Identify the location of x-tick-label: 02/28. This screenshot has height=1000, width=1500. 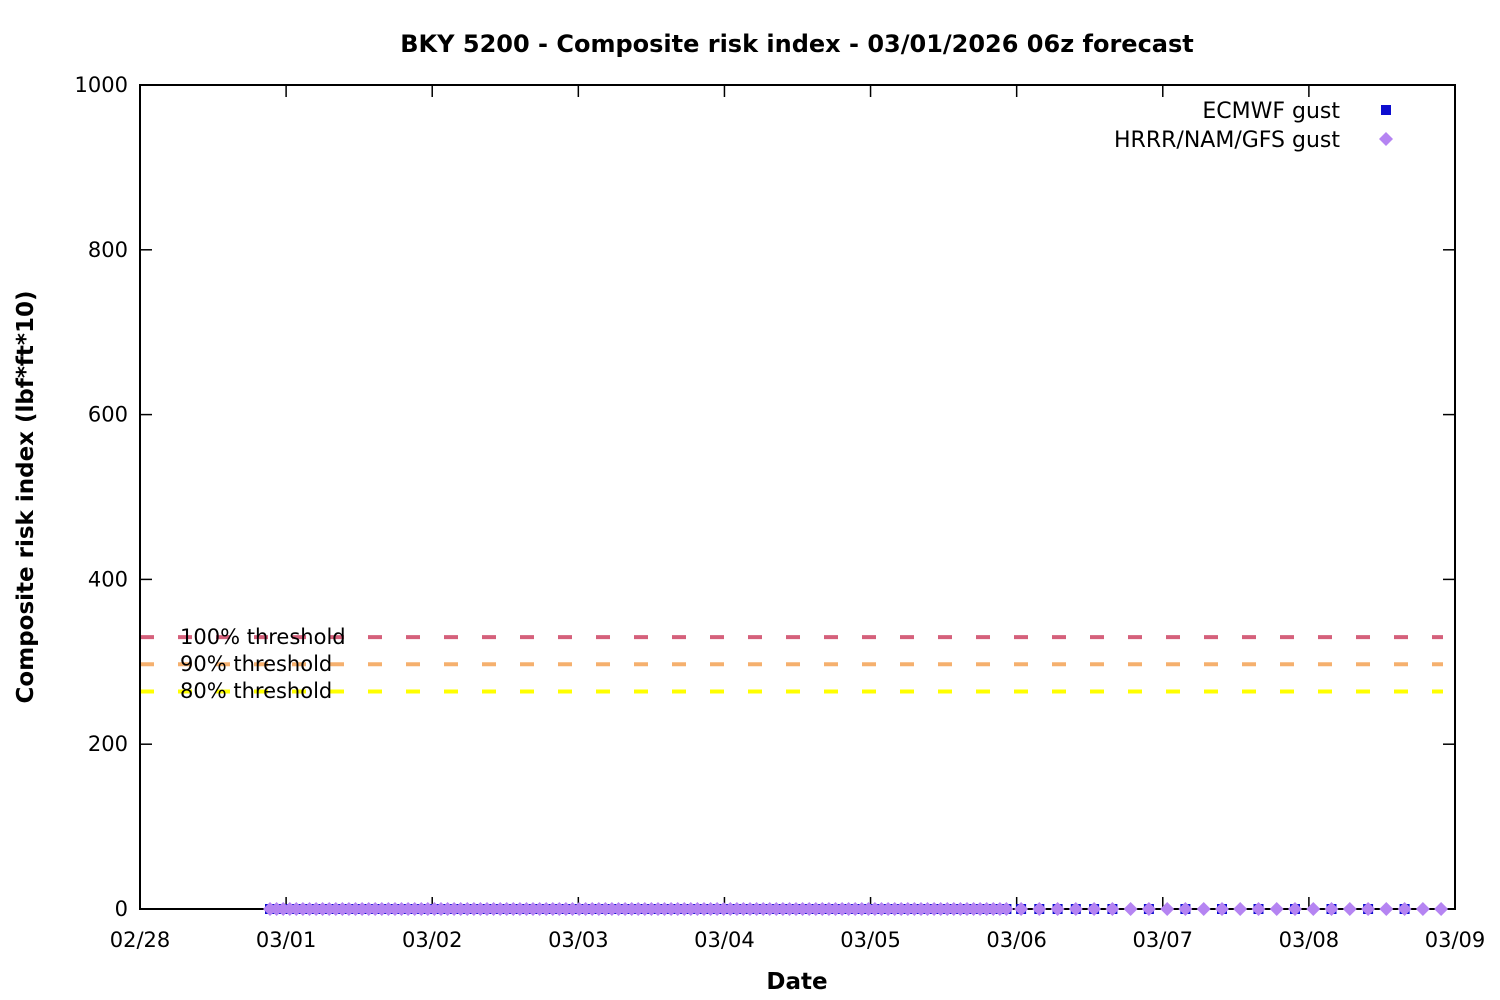
(140, 940).